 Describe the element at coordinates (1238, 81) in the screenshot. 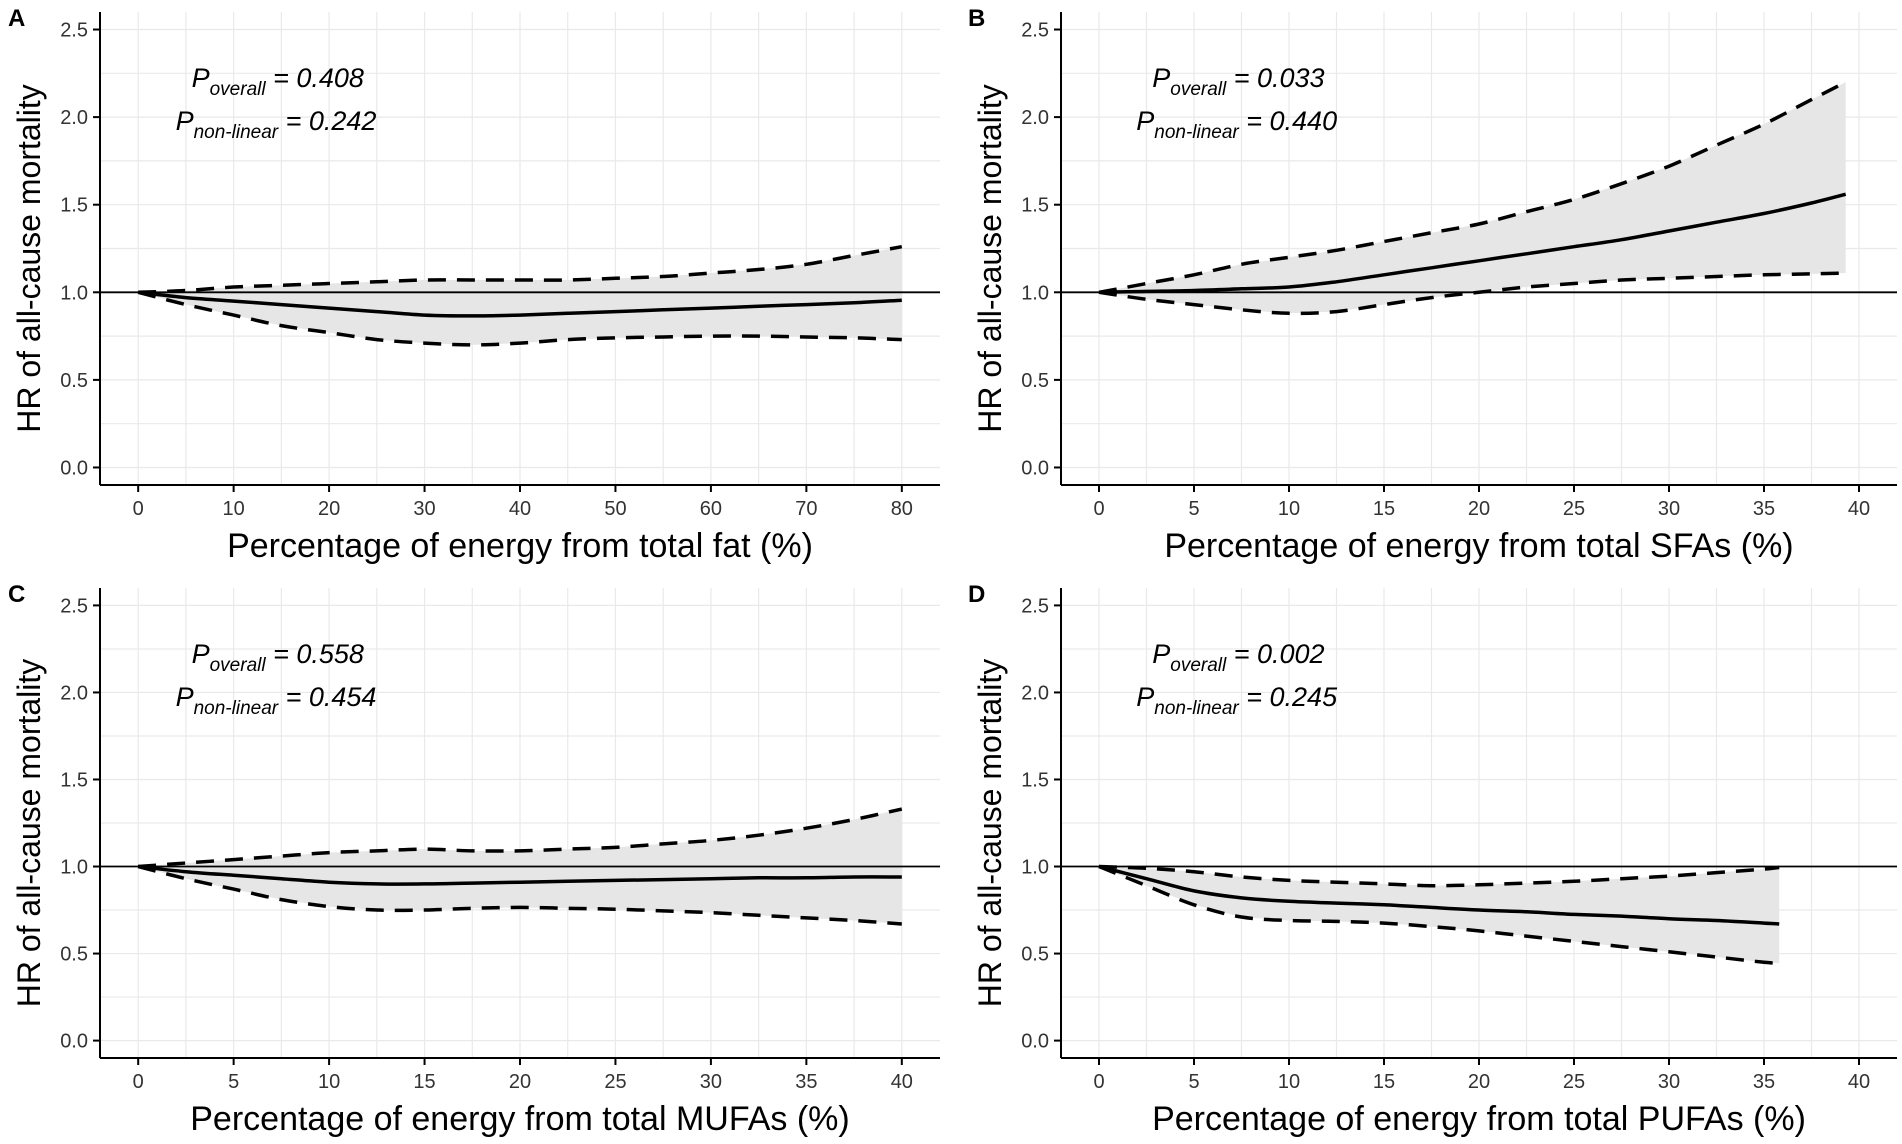

I see `p-overall-annotation: Poverall = 0.033` at that location.